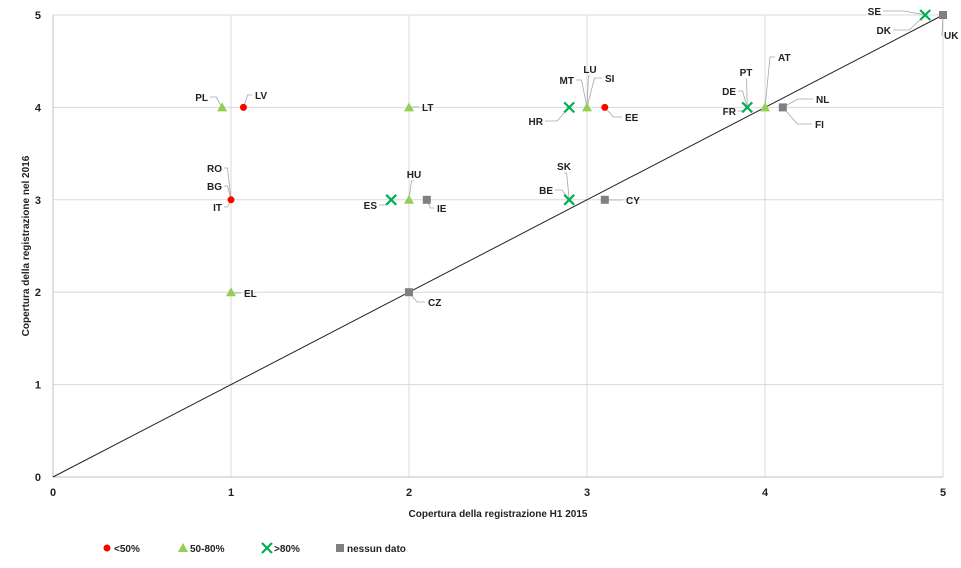 This screenshot has width=961, height=568. Describe the element at coordinates (546, 191) in the screenshot. I see `point-label-be: BE` at that location.